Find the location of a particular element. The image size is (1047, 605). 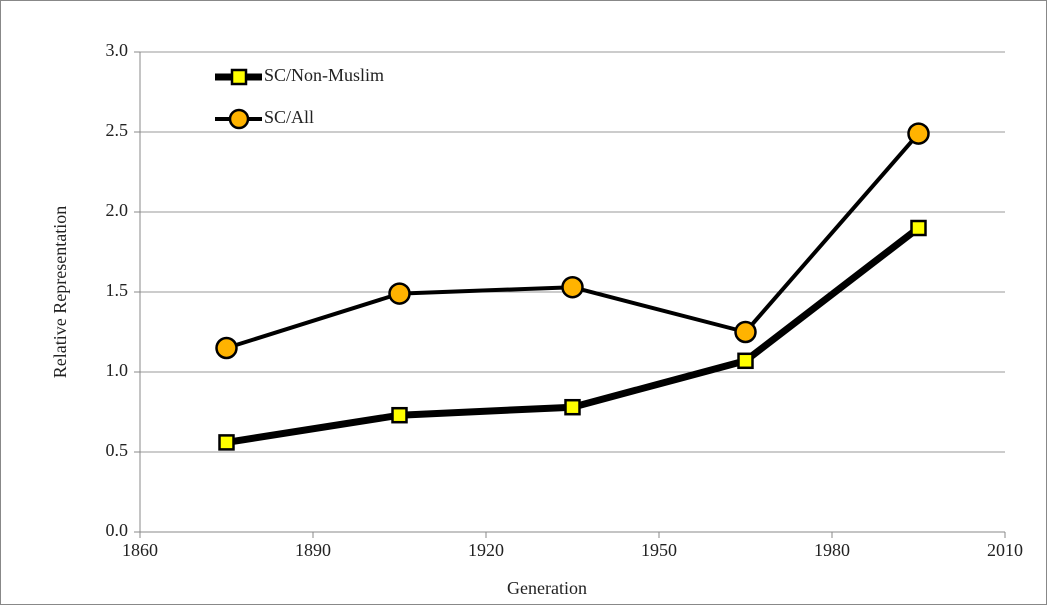

y-axis-label: Relative Representation is located at coordinates (60, 292).